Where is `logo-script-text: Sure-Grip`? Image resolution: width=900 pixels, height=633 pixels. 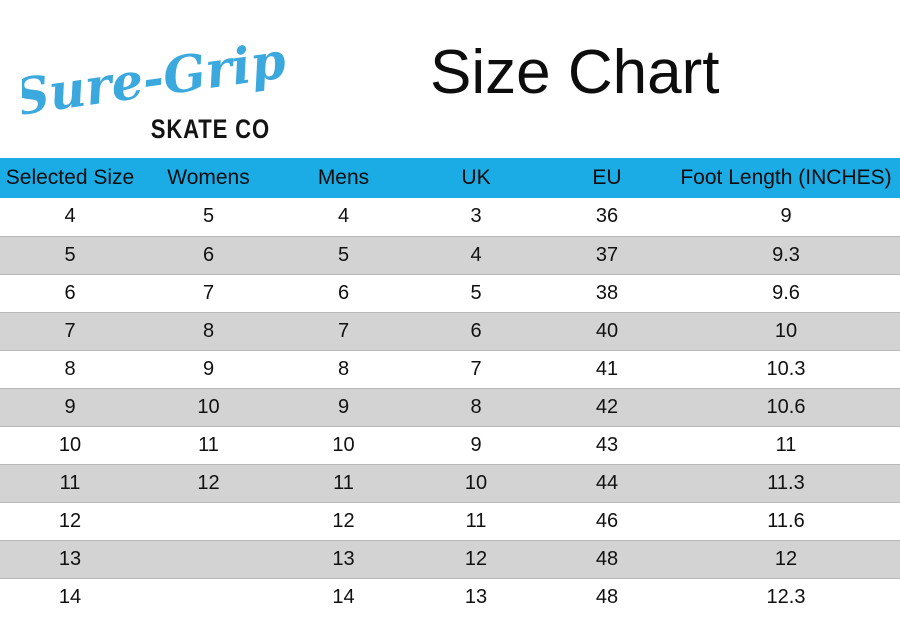
logo-script-text: Sure-Grip is located at coordinates (155, 79).